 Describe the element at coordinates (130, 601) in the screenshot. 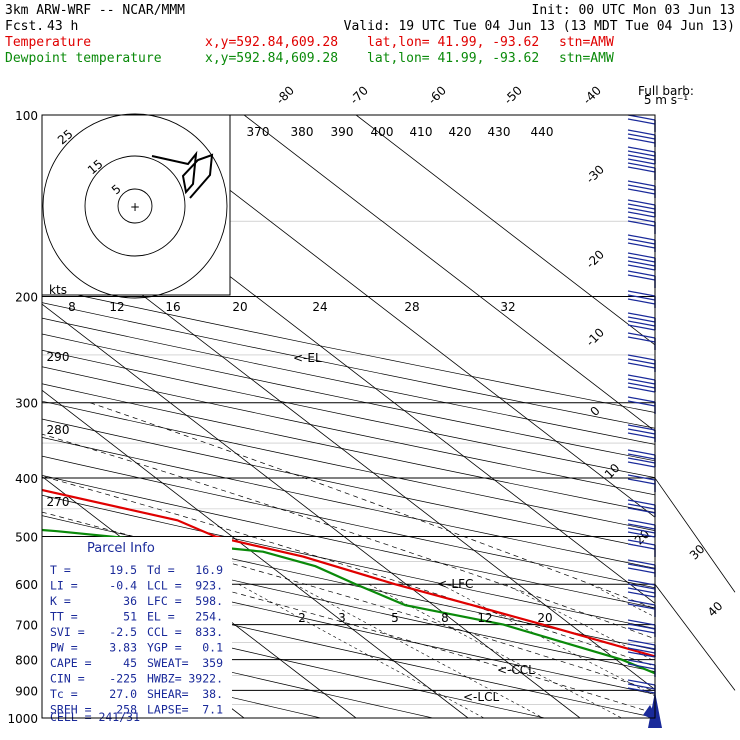

I see `parcel-row-value: 36` at that location.